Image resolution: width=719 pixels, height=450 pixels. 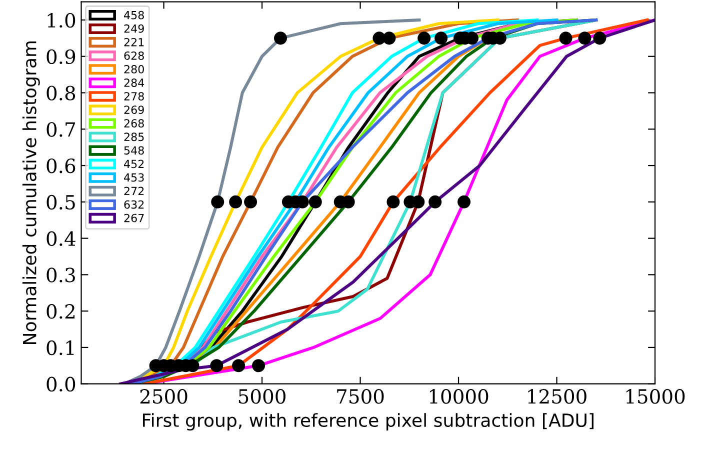 I want to click on legend-label: 267, so click(x=134, y=218).